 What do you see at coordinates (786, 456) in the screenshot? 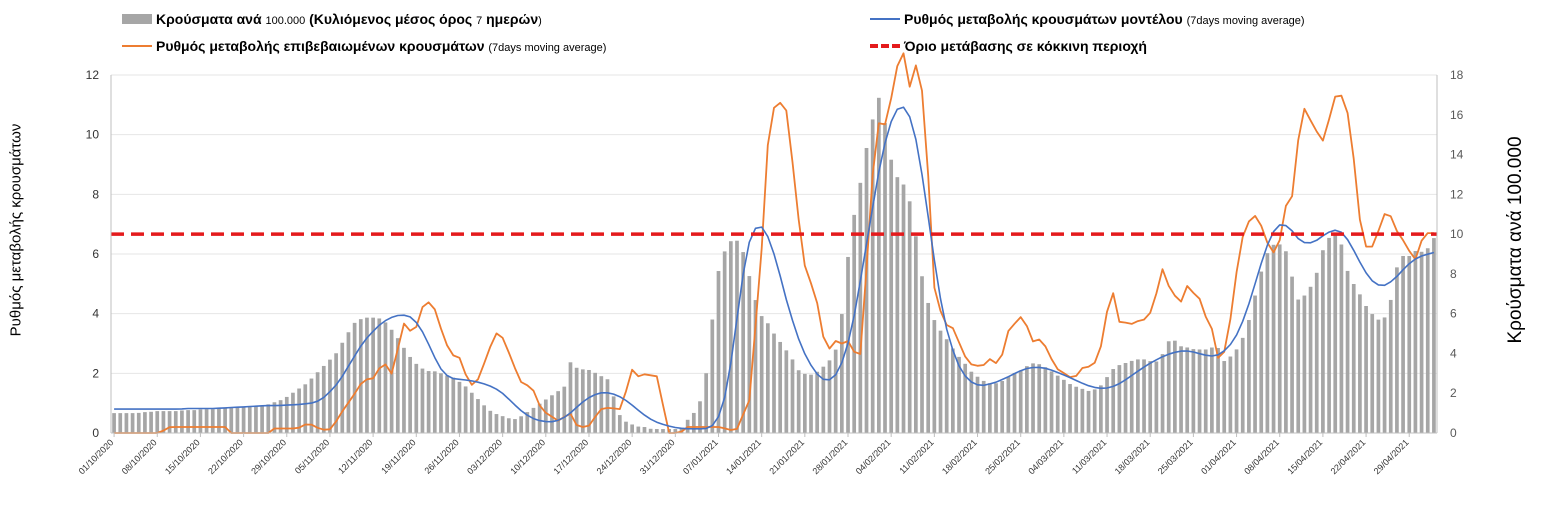
I see `x-tick-label: 21/01/2021` at bounding box center [786, 456].